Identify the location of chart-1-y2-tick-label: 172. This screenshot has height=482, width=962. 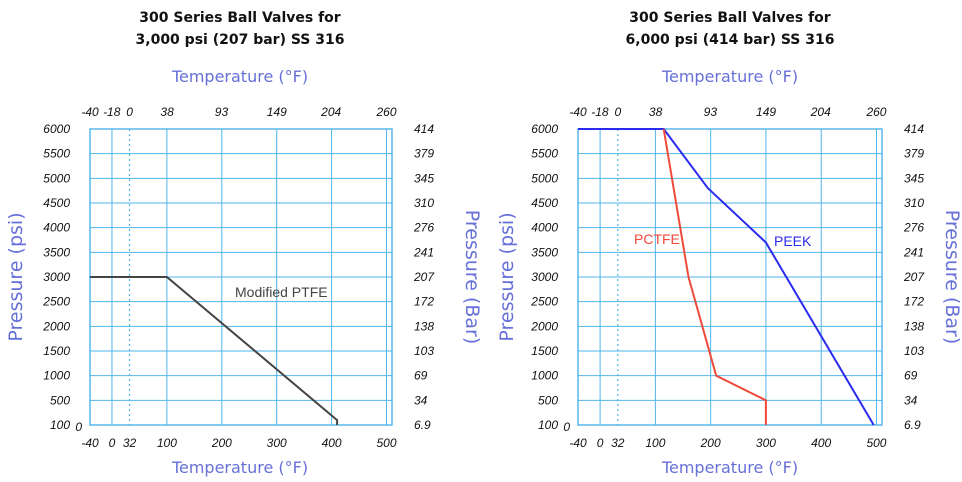
(424, 302).